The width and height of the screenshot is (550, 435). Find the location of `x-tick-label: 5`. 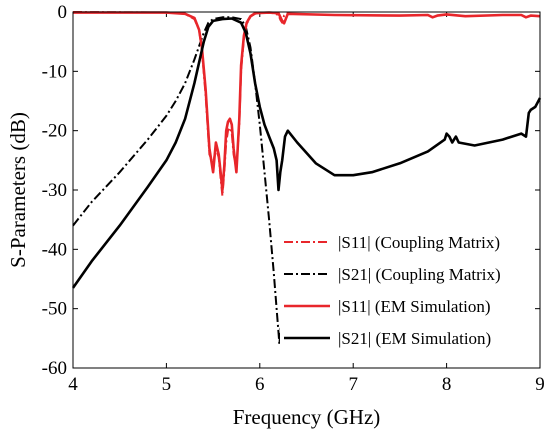

x-tick-label: 5 is located at coordinates (167, 384).